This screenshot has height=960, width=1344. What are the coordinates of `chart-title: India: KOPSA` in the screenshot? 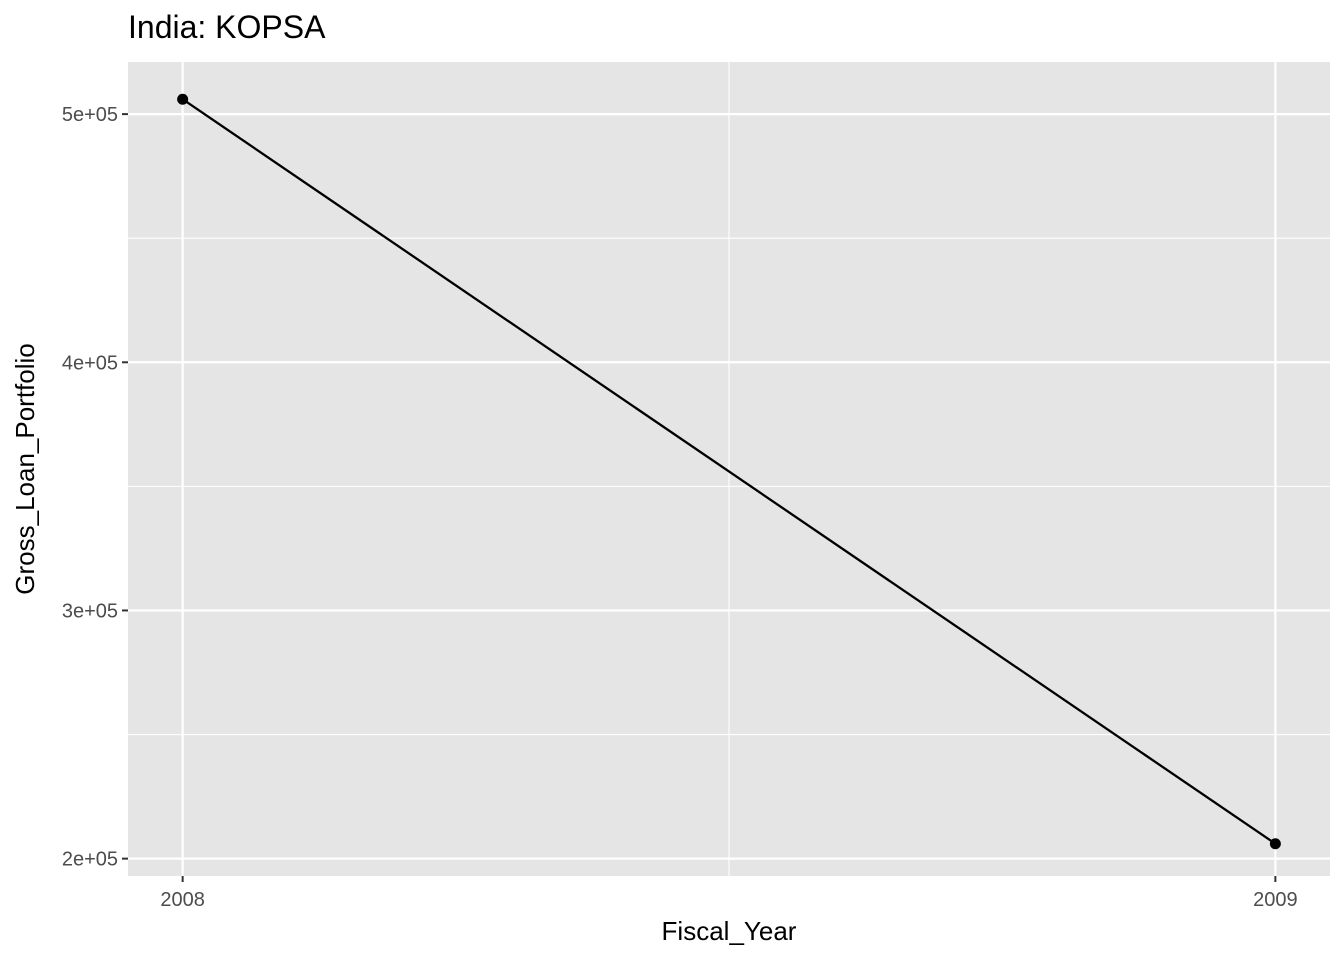 It's located at (227, 27).